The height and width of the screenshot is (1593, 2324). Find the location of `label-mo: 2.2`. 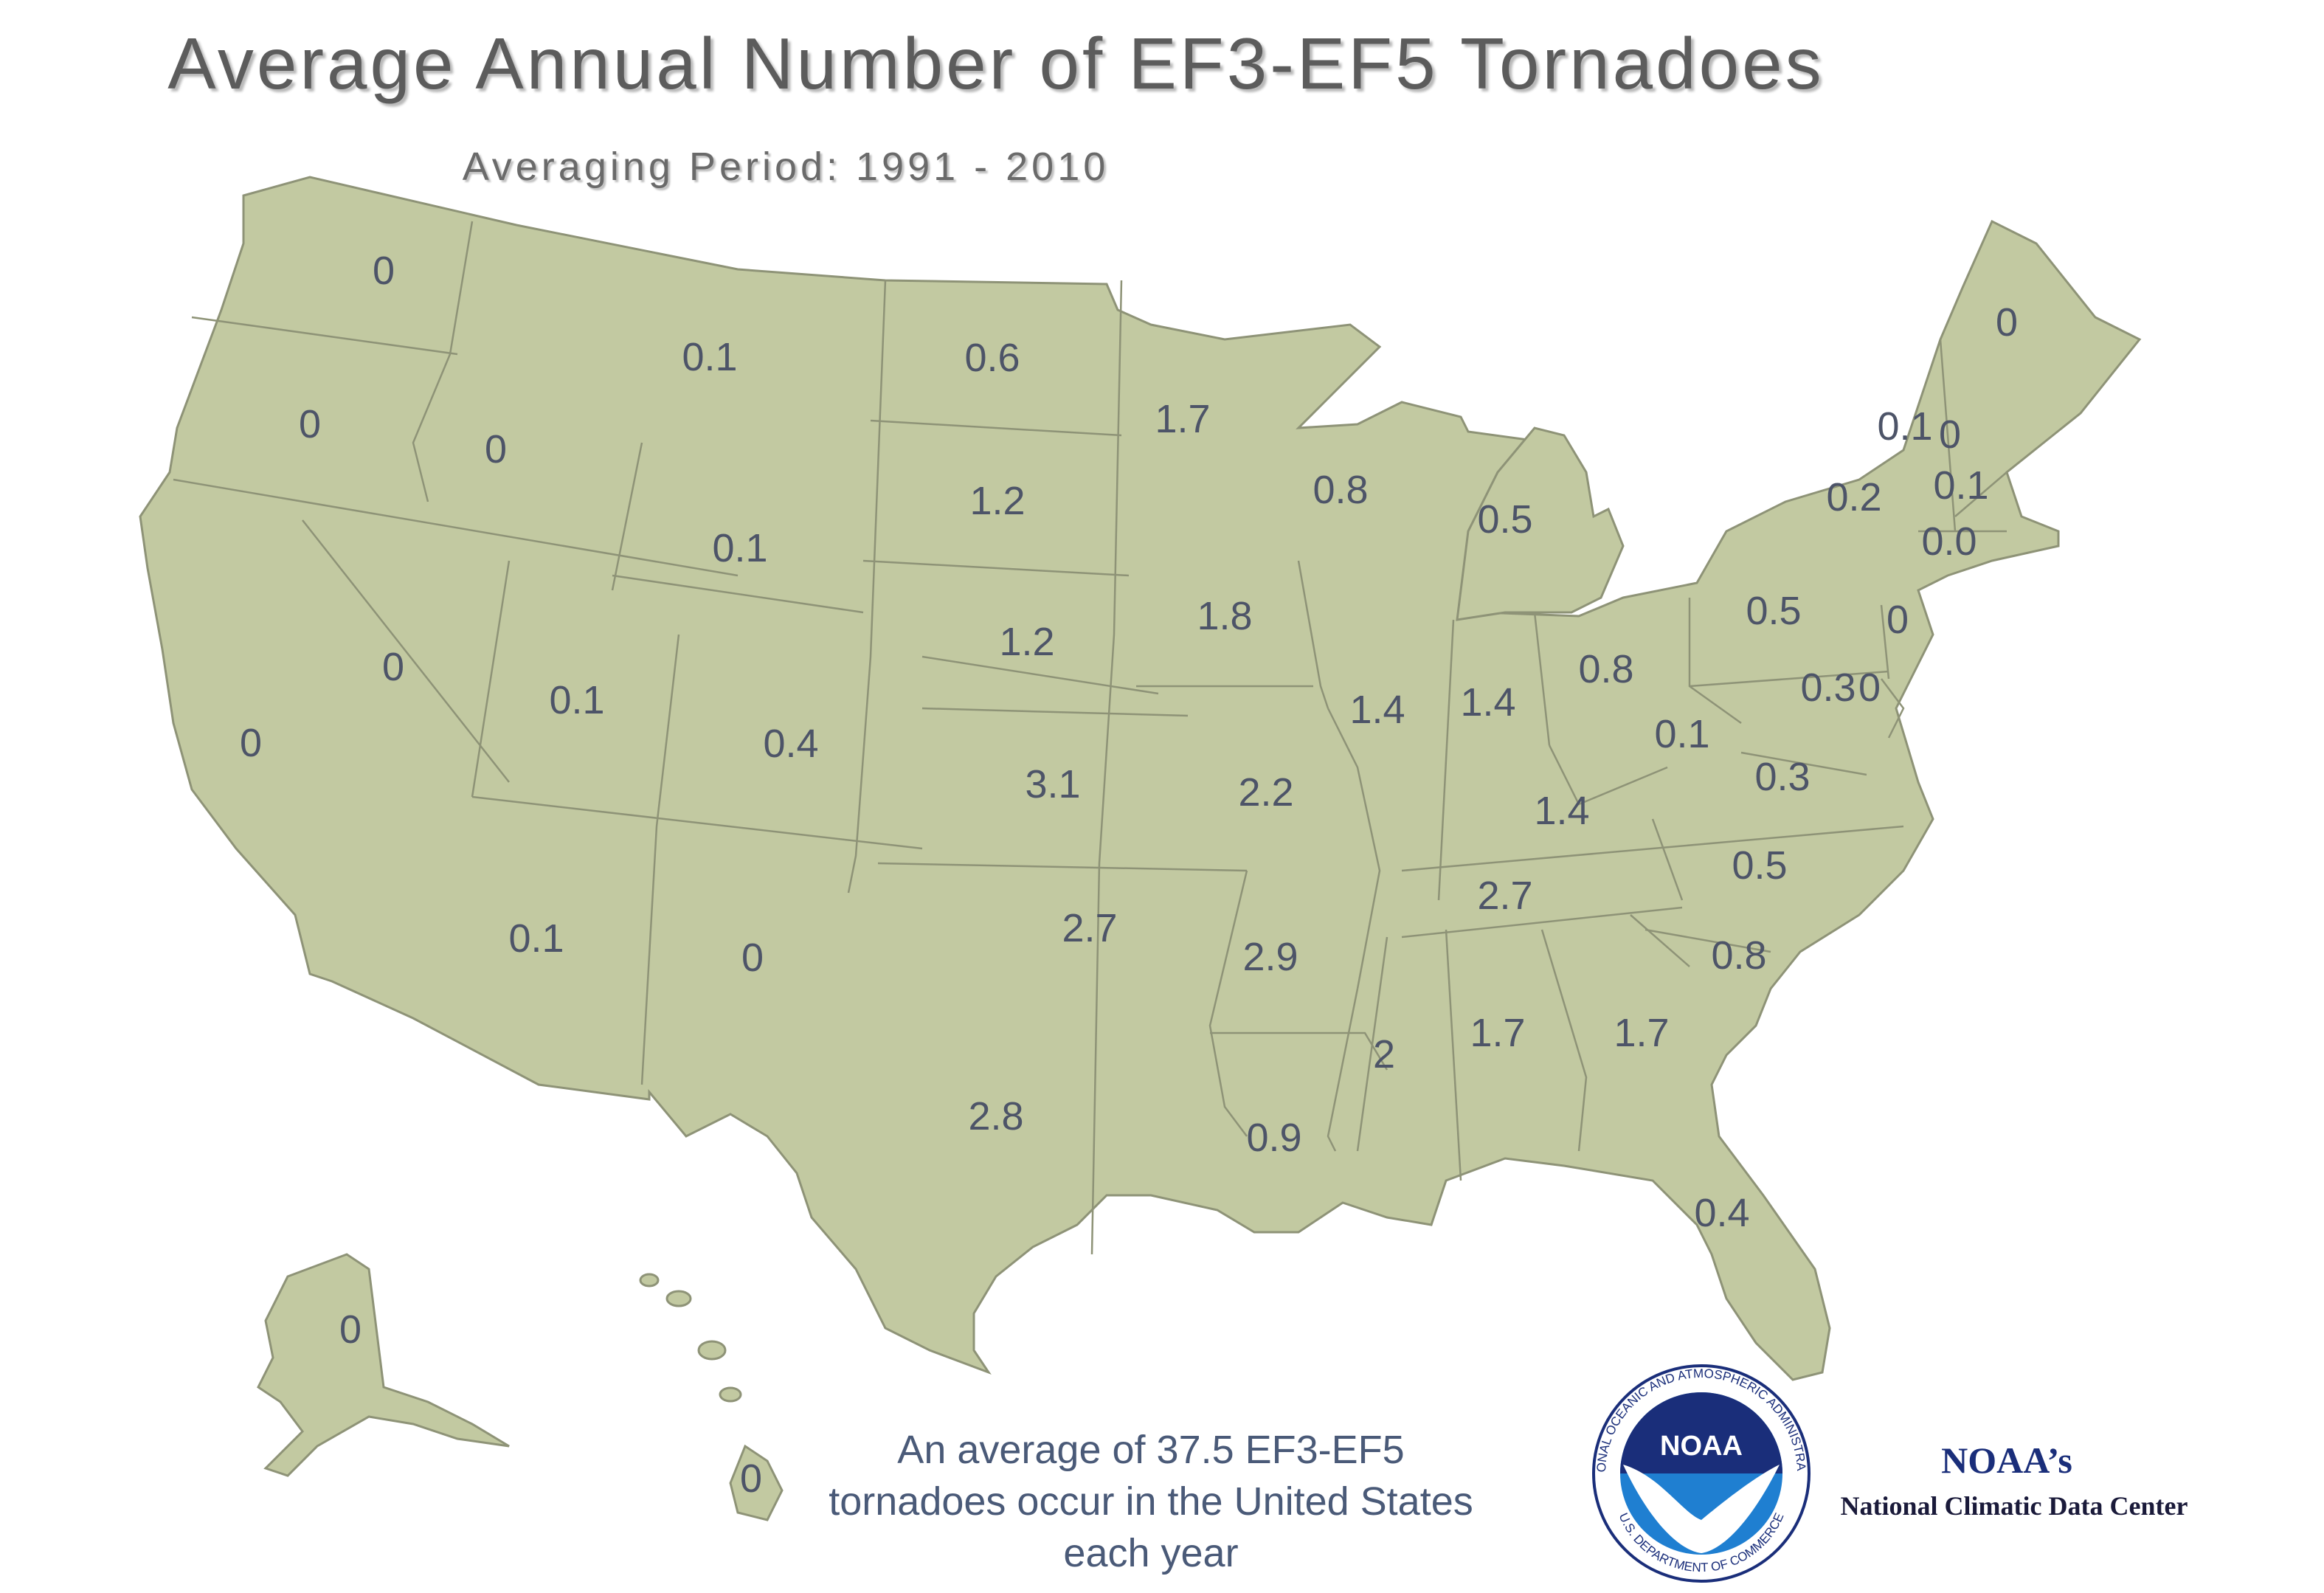

label-mo: 2.2 is located at coordinates (1265, 792).